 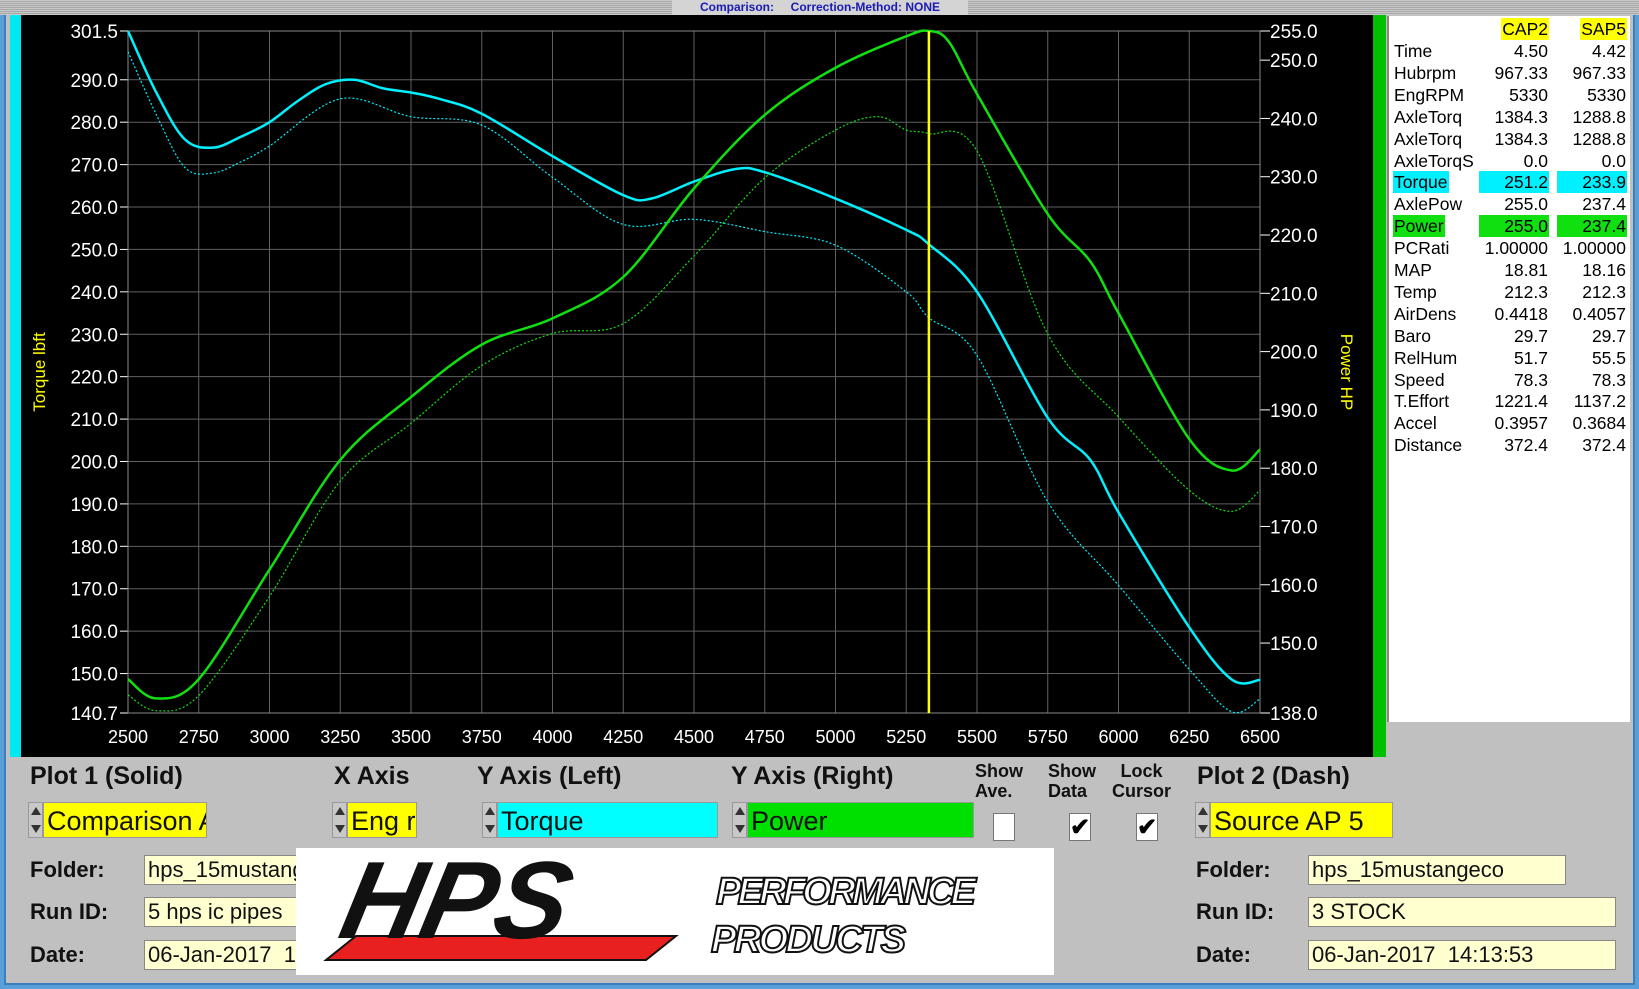 What do you see at coordinates (1294, 294) in the screenshot?
I see `y-right-tick-label: 210.0` at bounding box center [1294, 294].